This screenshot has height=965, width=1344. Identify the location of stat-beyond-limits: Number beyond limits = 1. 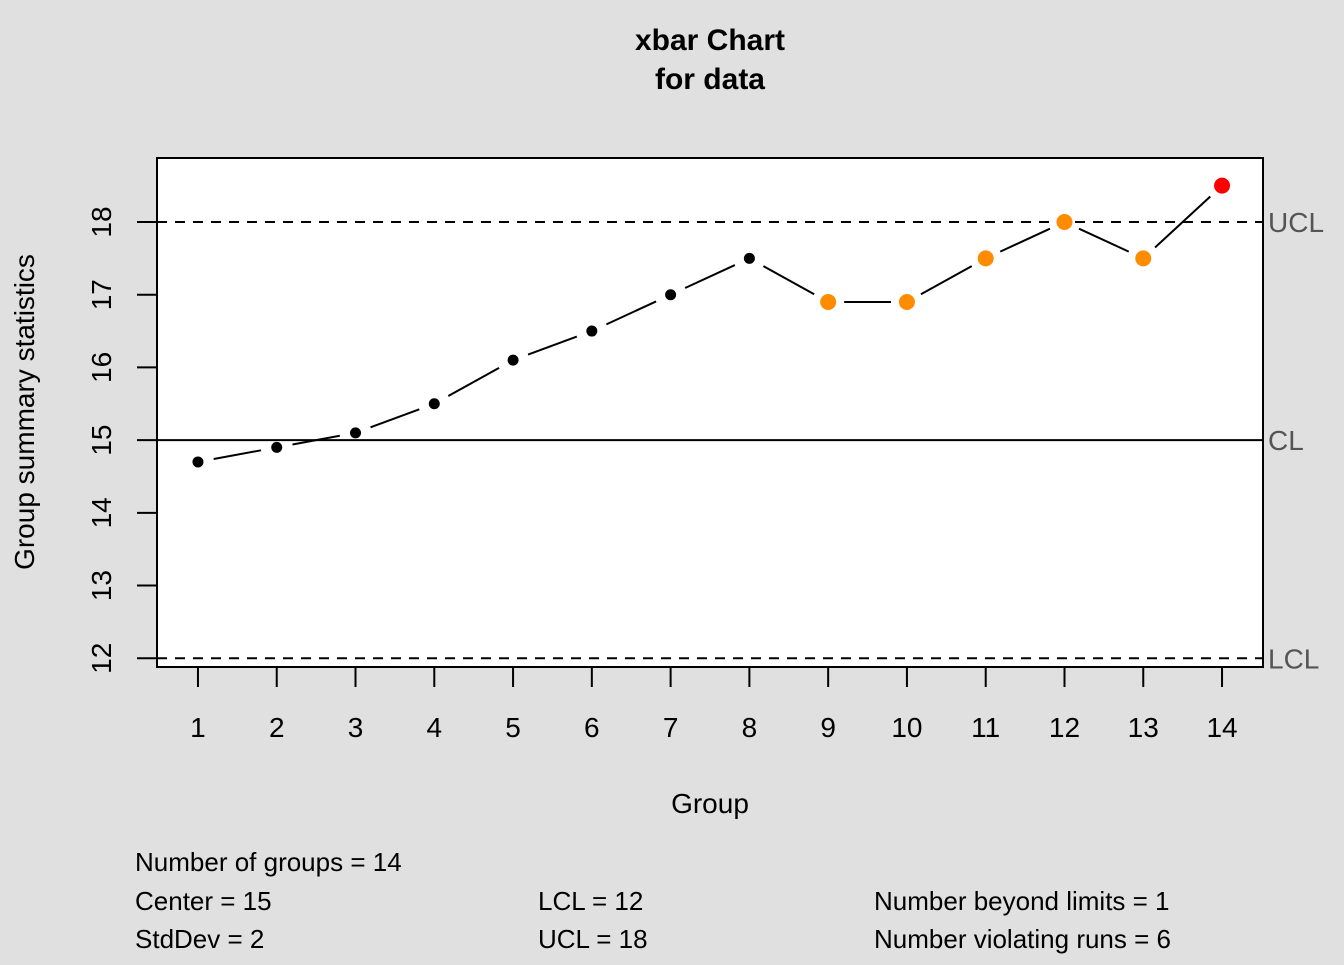
(1022, 901).